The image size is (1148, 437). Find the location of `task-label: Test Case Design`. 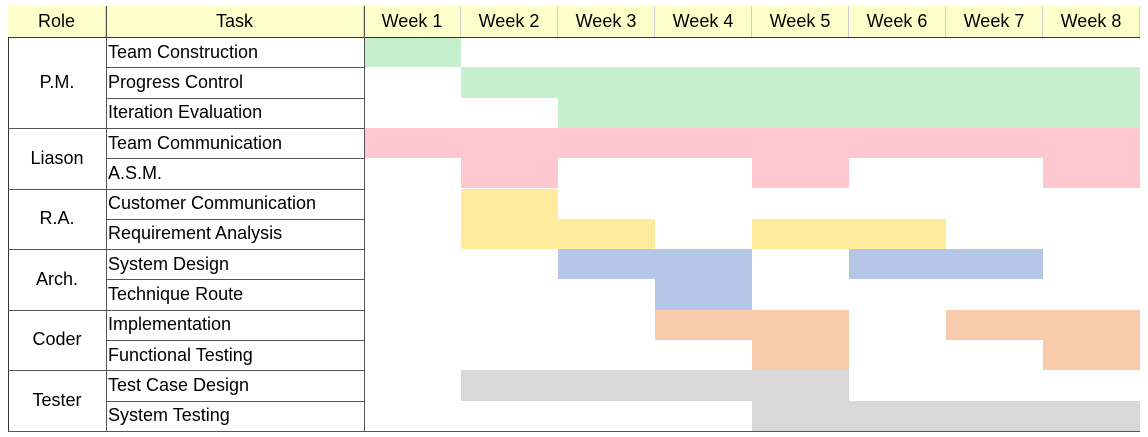

task-label: Test Case Design is located at coordinates (179, 384).